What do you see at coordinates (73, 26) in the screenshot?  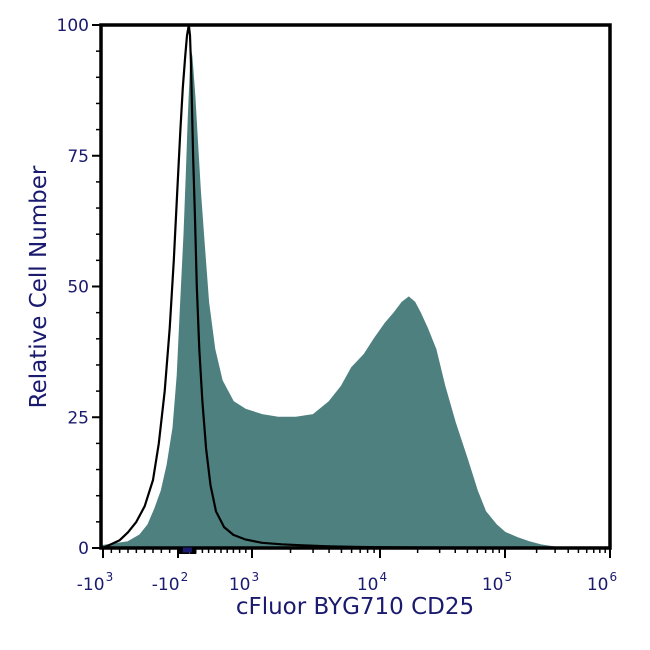 I see `y-tick-label-100: 100` at bounding box center [73, 26].